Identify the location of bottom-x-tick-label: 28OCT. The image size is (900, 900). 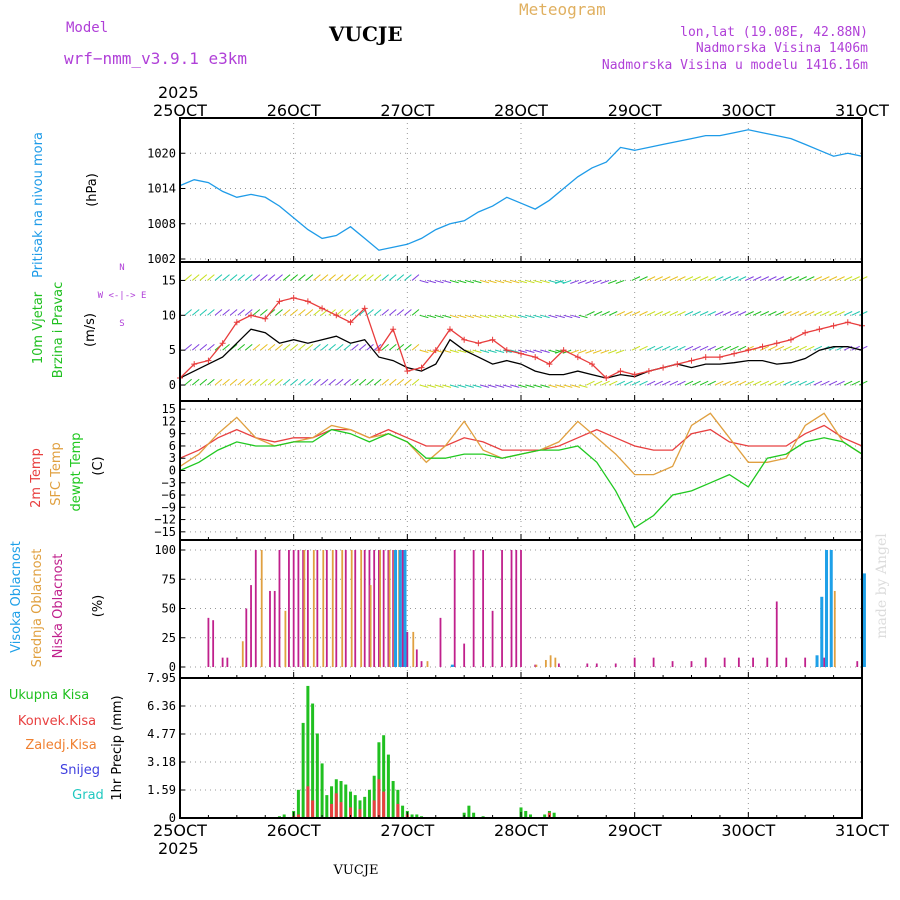
(521, 830).